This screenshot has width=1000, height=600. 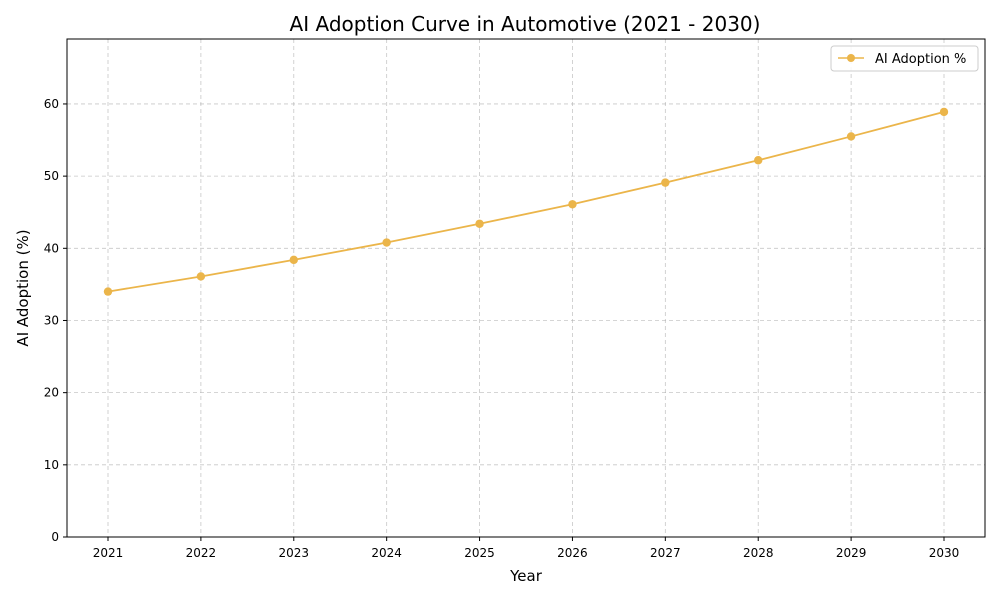 What do you see at coordinates (386, 553) in the screenshot?
I see `x-tick-label: 2024` at bounding box center [386, 553].